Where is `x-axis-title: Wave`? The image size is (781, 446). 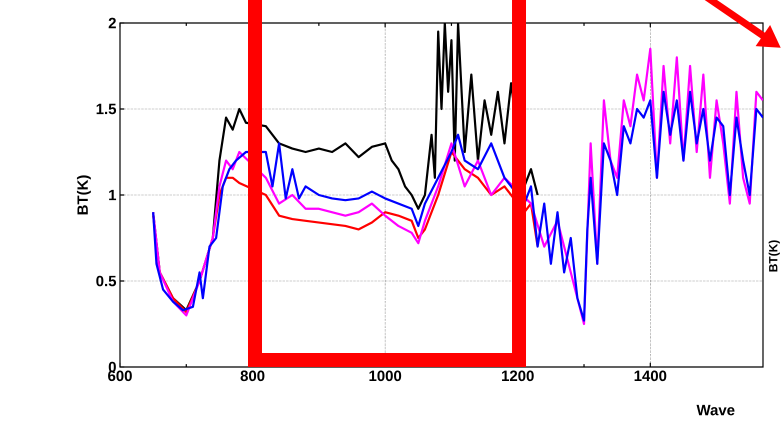
x-axis-title: Wave is located at coordinates (715, 410).